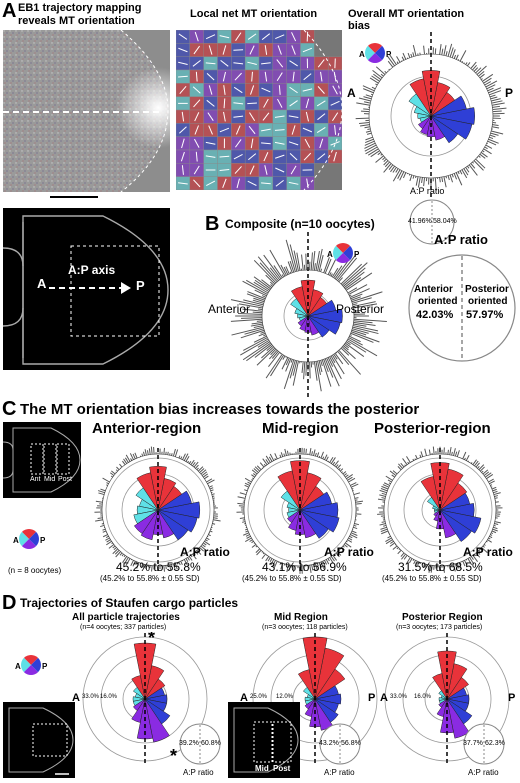 This screenshot has height=783, width=520. Describe the element at coordinates (427, 191) in the screenshot. I see `ratio-a-label: A:P ratio` at that location.